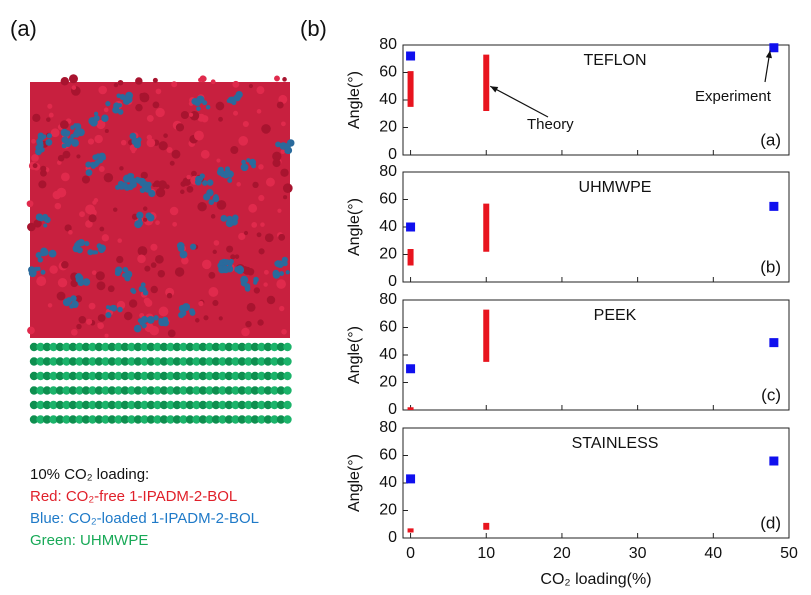 The height and width of the screenshot is (595, 811). Describe the element at coordinates (388, 299) in the screenshot. I see `y-tick-label: 80` at that location.